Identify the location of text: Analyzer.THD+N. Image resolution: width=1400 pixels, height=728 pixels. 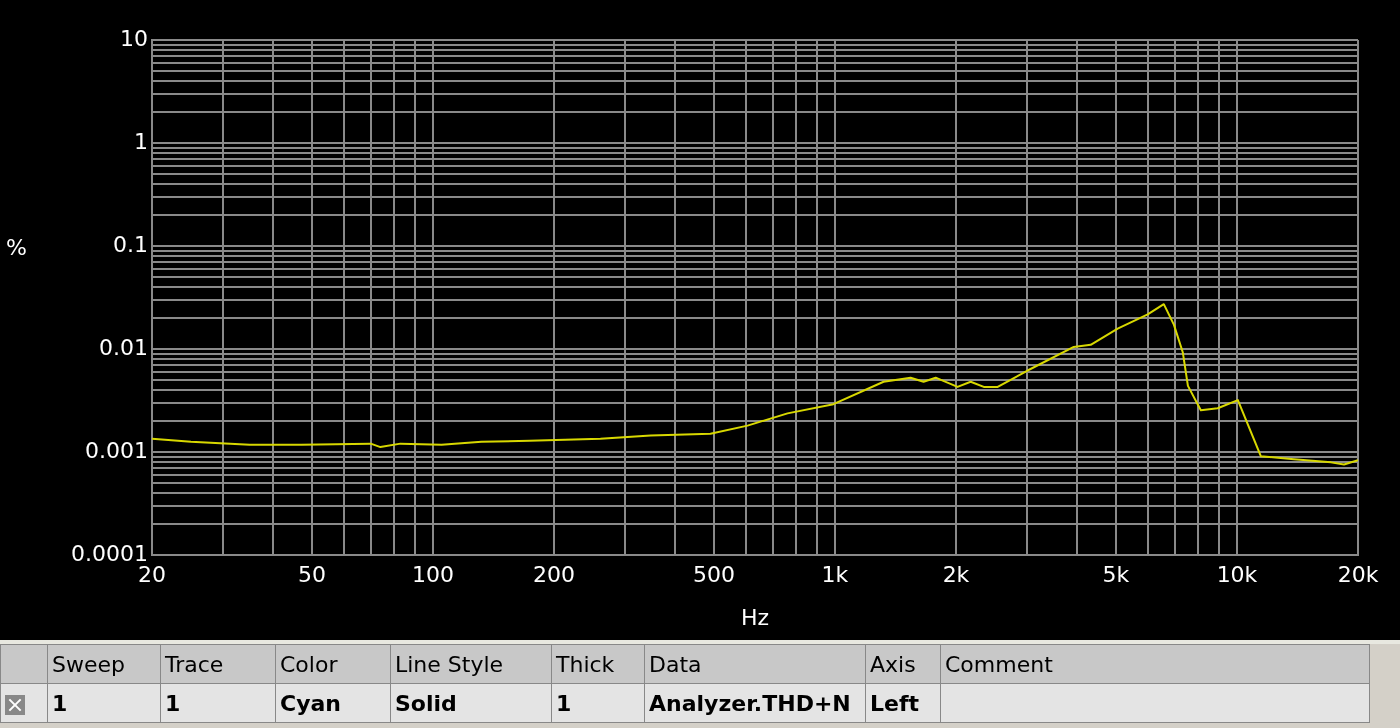
(755, 703).